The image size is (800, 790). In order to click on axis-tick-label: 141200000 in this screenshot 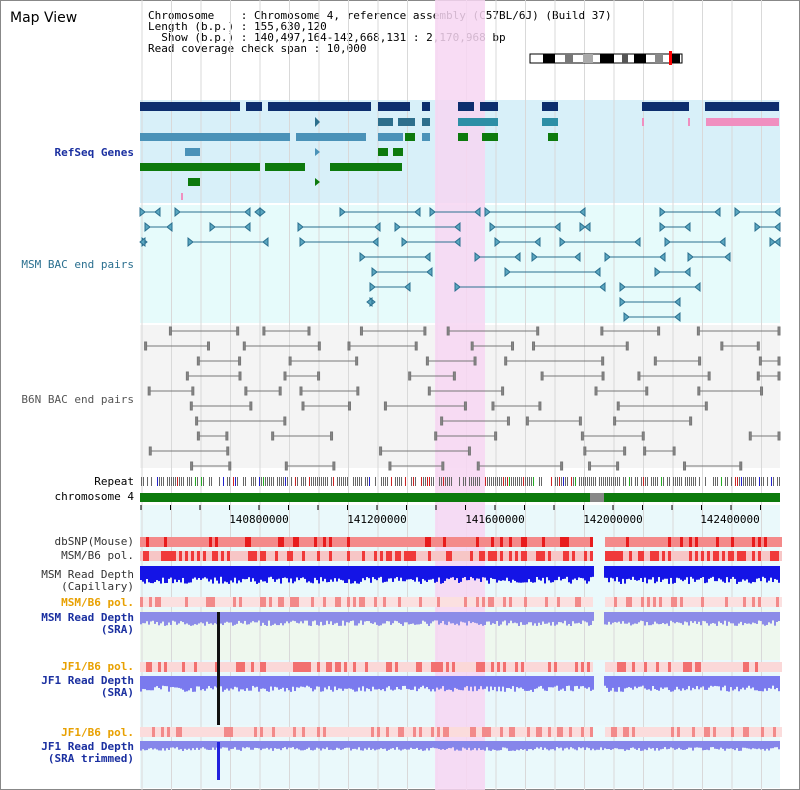, I will do `click(377, 519)`.